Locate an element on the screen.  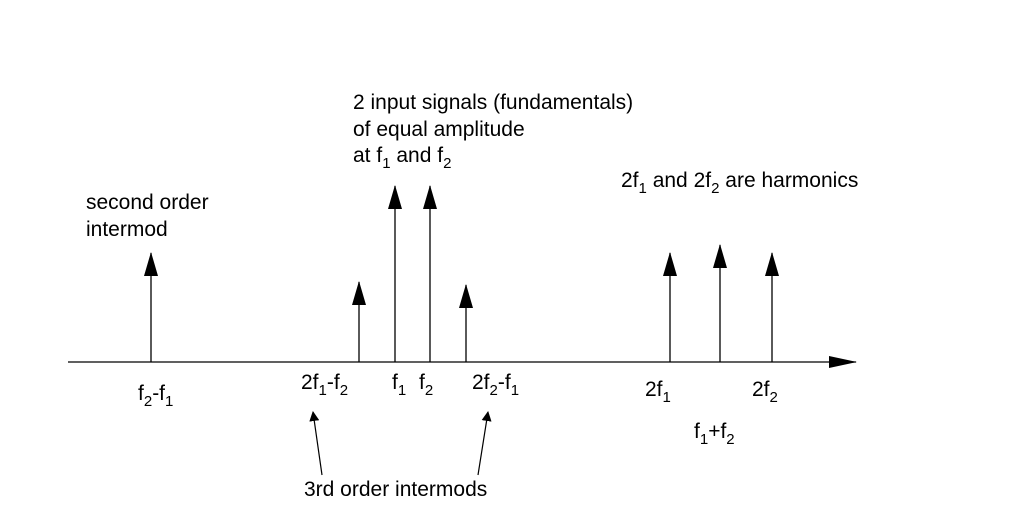
pointer-to-2f2-minus-f1 is located at coordinates (484, 443).